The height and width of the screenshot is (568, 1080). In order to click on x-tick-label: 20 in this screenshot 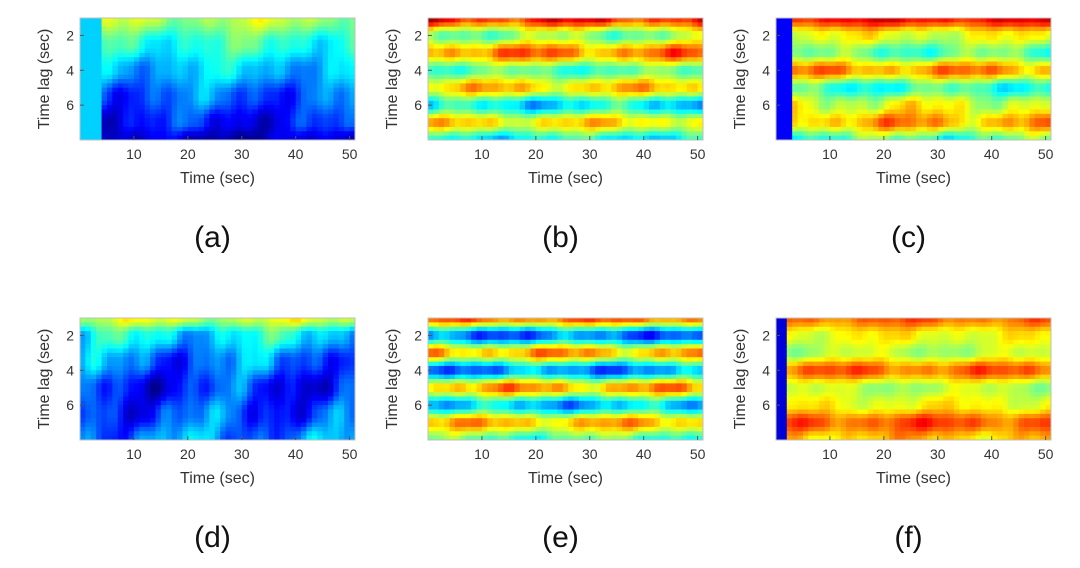, I will do `click(536, 154)`.